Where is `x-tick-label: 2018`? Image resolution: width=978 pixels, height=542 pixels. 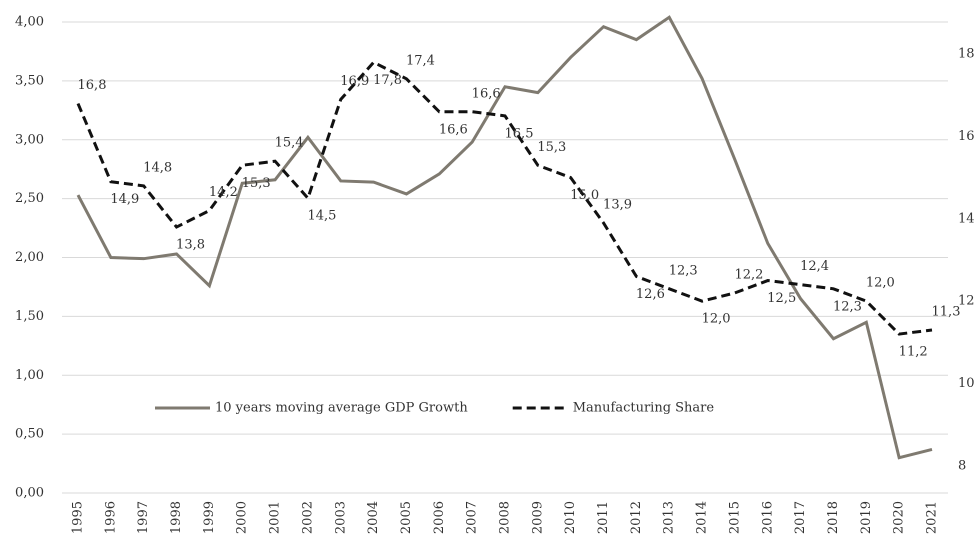
x-tick-label: 2018 is located at coordinates (833, 517).